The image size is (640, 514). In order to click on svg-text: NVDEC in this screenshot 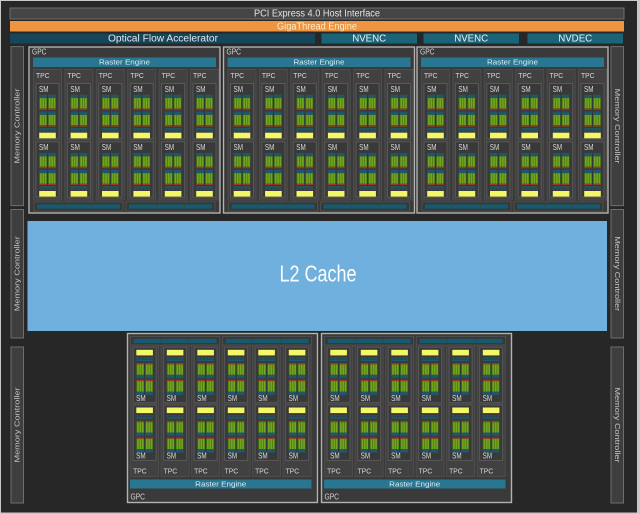, I will do `click(575, 39)`.